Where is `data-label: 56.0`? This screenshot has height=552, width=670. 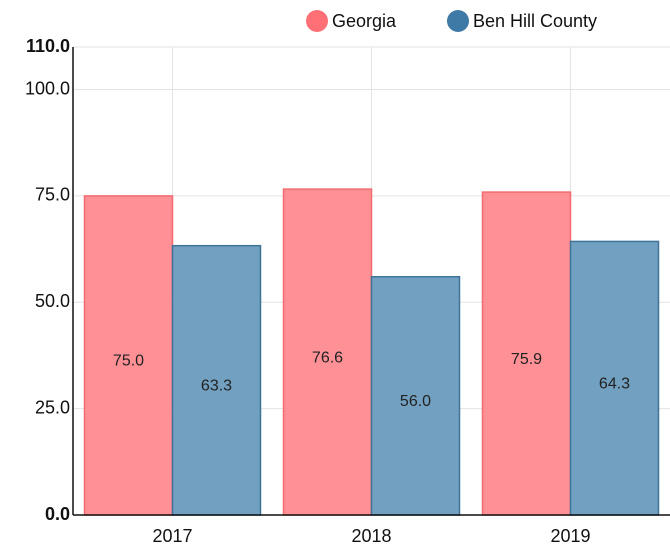 data-label: 56.0 is located at coordinates (415, 401).